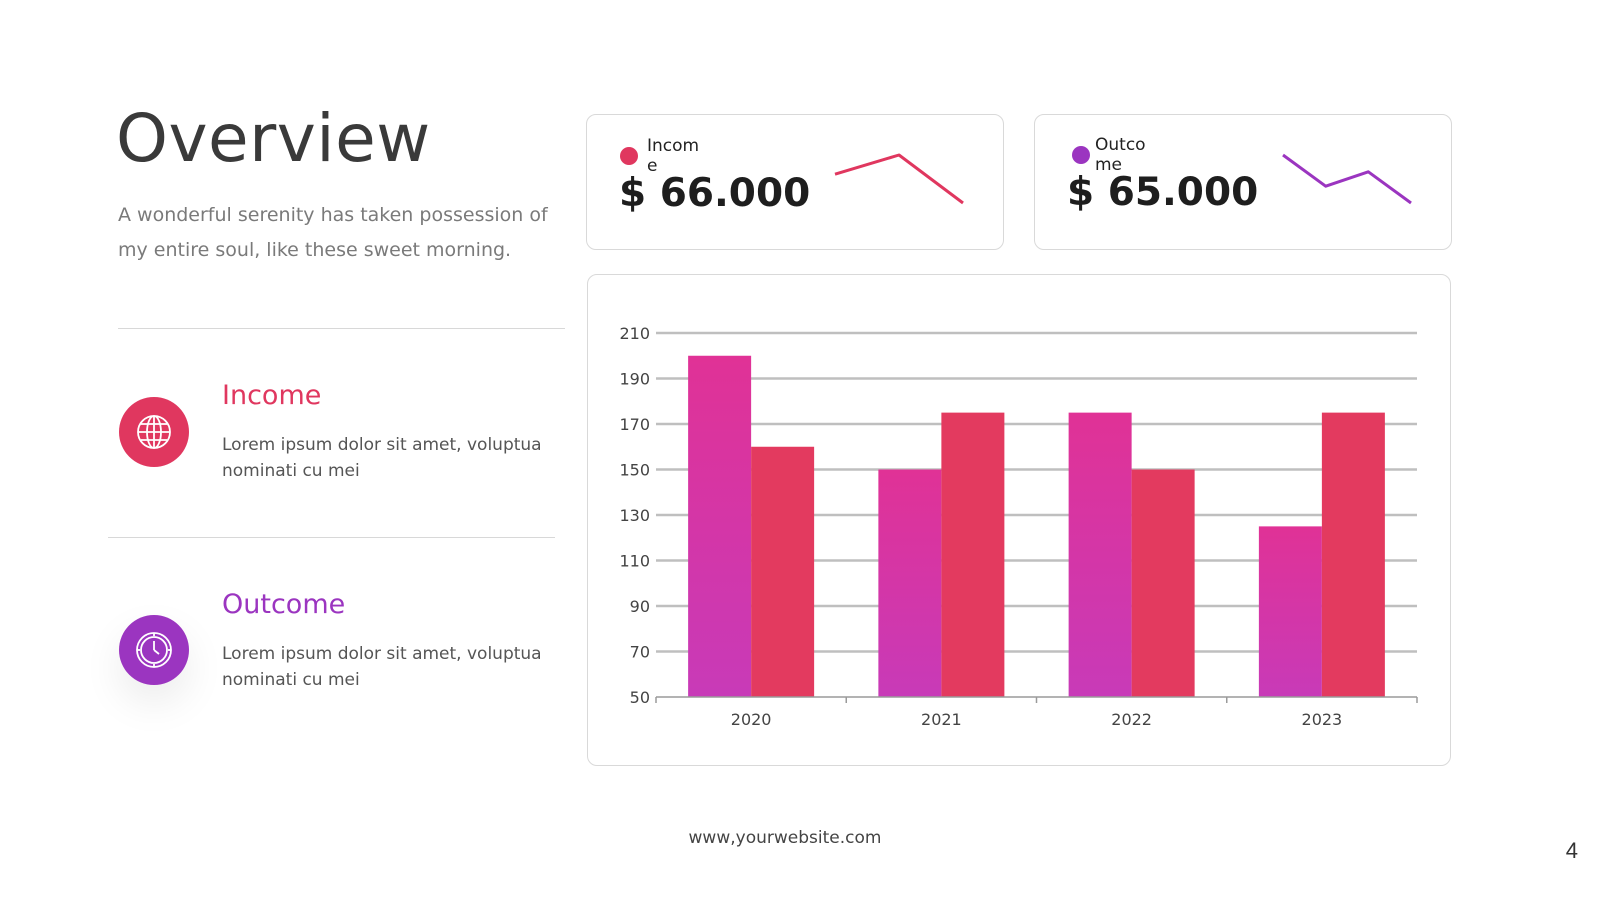 Image resolution: width=1600 pixels, height=900 pixels. What do you see at coordinates (1163, 583) in the screenshot?
I see `bar-series-2-2022` at bounding box center [1163, 583].